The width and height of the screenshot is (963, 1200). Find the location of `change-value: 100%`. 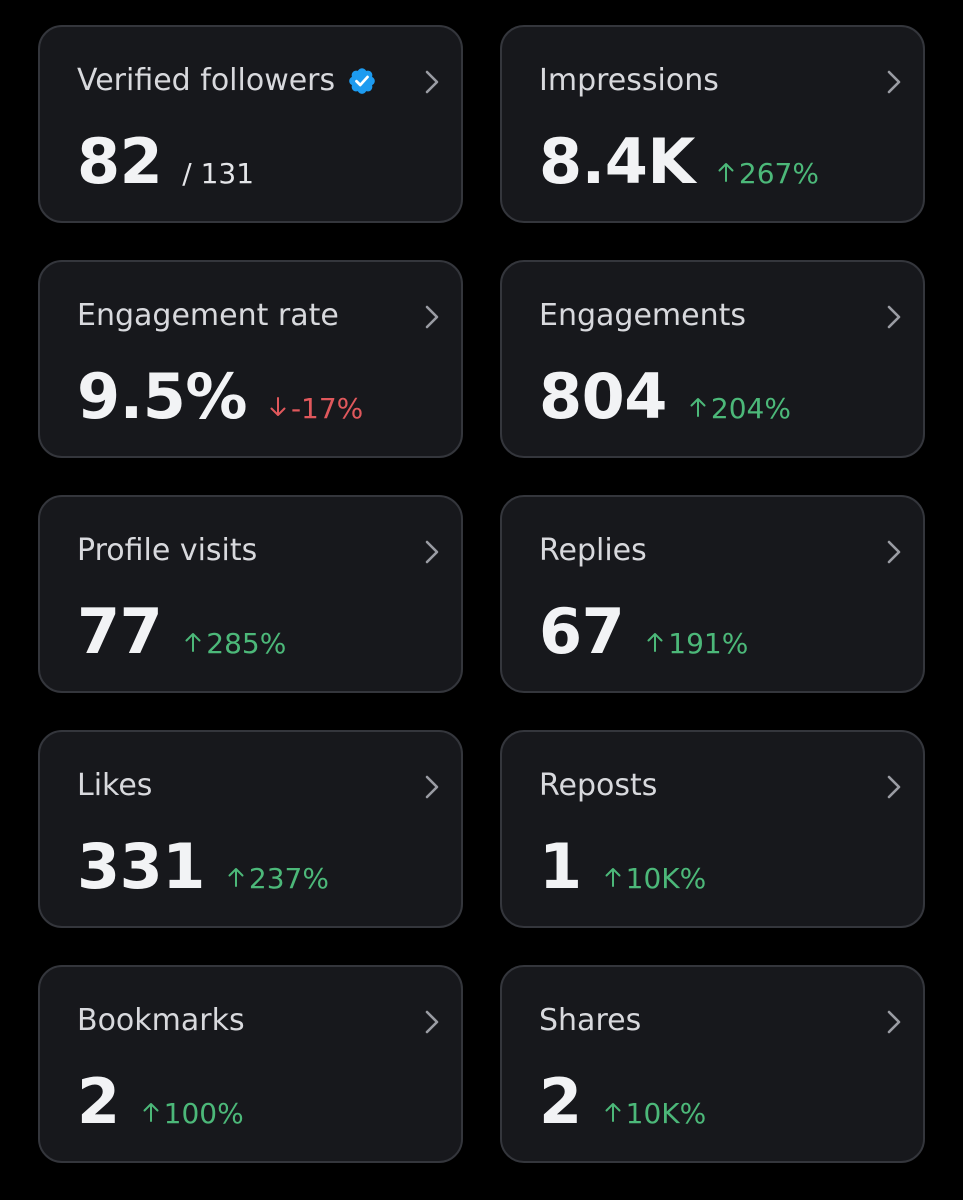

change-value: 100% is located at coordinates (203, 1113).